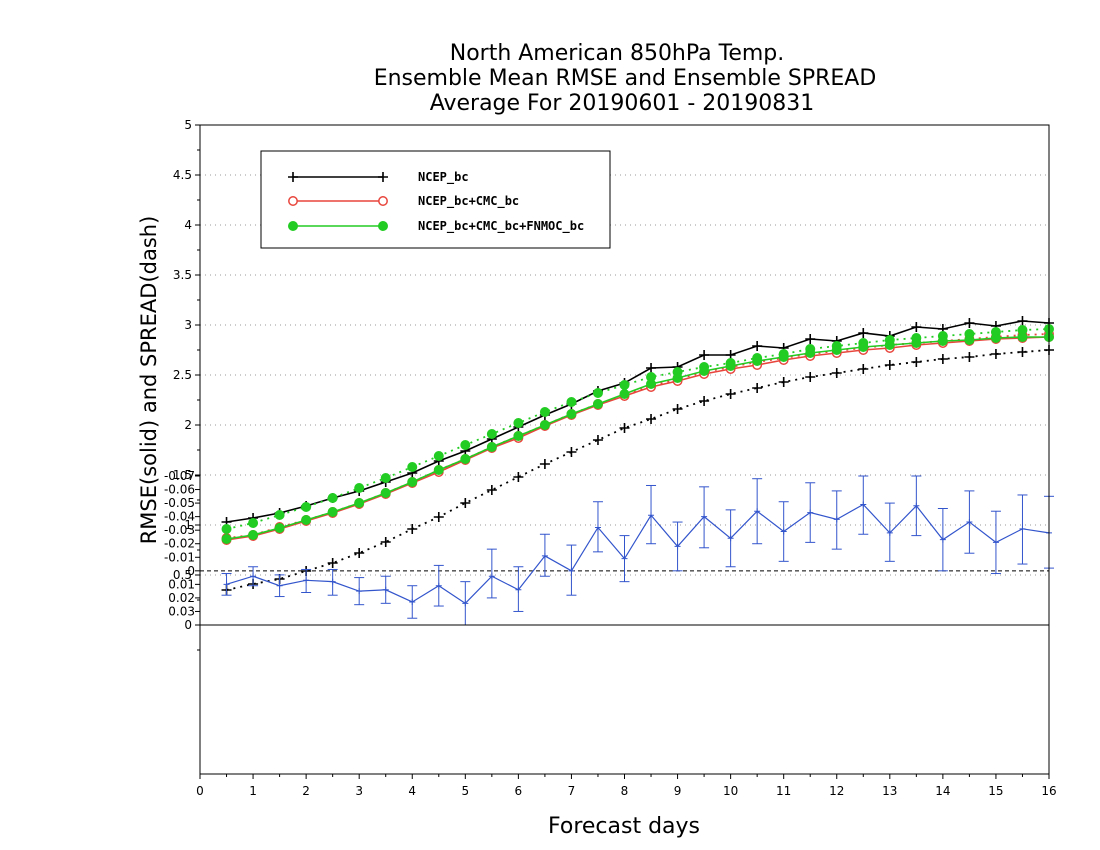 The height and width of the screenshot is (850, 1100). What do you see at coordinates (468, 201) in the screenshot?
I see `legend-label-1: NCEP_bc+CMC_bc` at bounding box center [468, 201].